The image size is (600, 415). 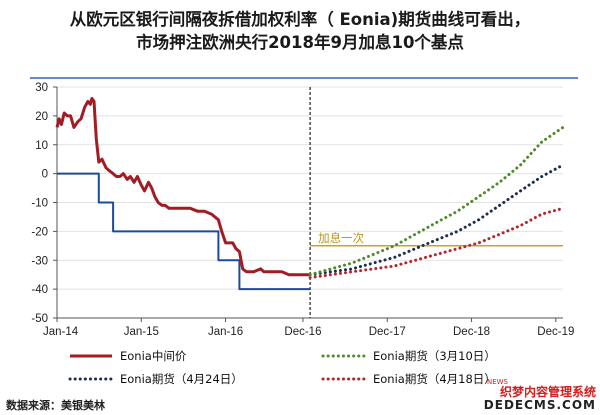 What do you see at coordinates (497, 382) in the screenshot?
I see `watermark-badge: NEWS` at bounding box center [497, 382].